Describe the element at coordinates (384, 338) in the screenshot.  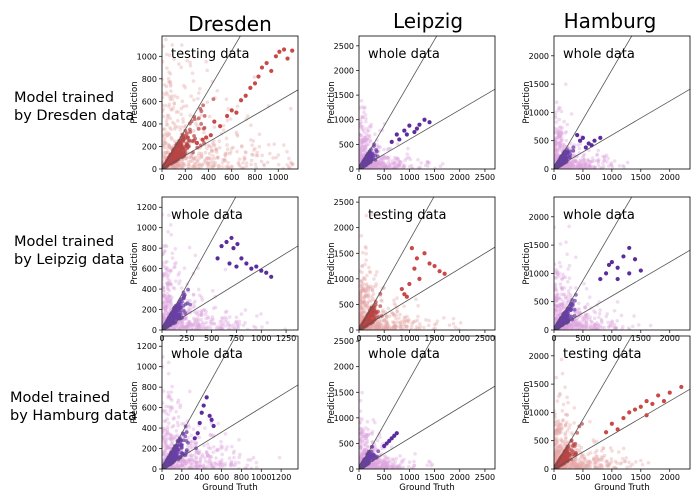
I see `x-tick-label: 500` at that location.